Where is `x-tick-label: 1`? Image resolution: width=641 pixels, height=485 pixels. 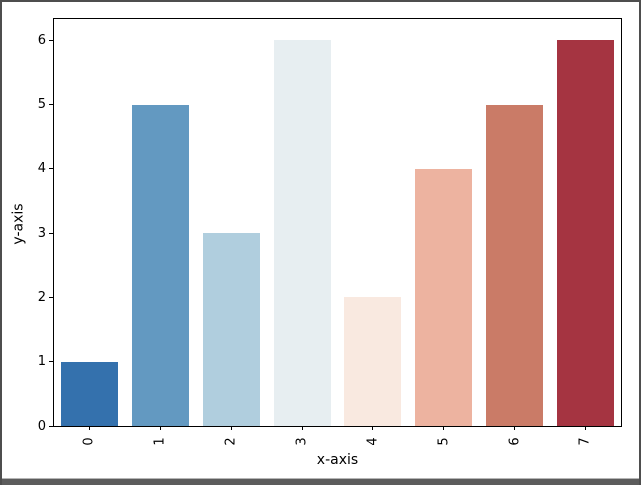
x-tick-label: 1 is located at coordinates (160, 441).